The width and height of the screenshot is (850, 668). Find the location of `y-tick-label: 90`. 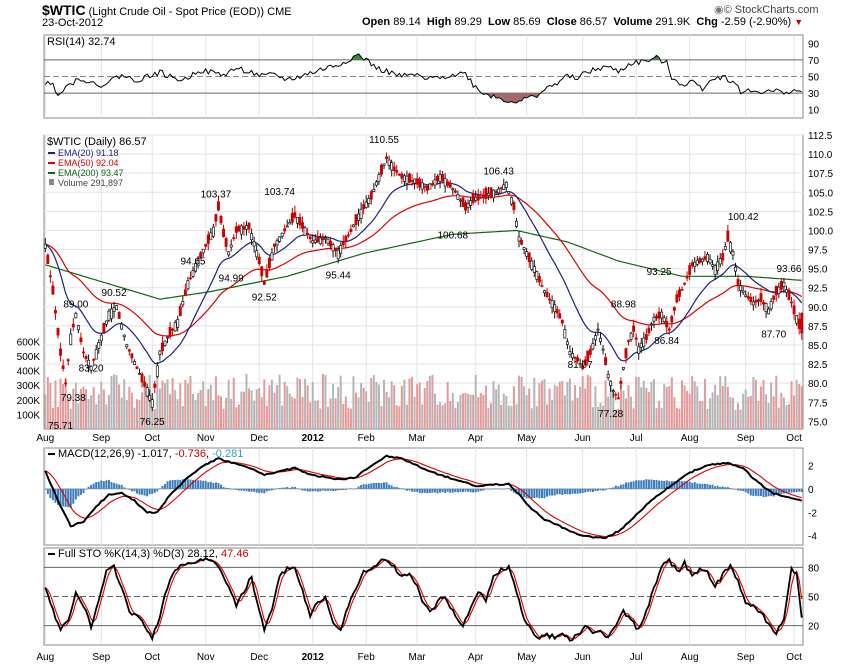

y-tick-label: 90 is located at coordinates (814, 44).